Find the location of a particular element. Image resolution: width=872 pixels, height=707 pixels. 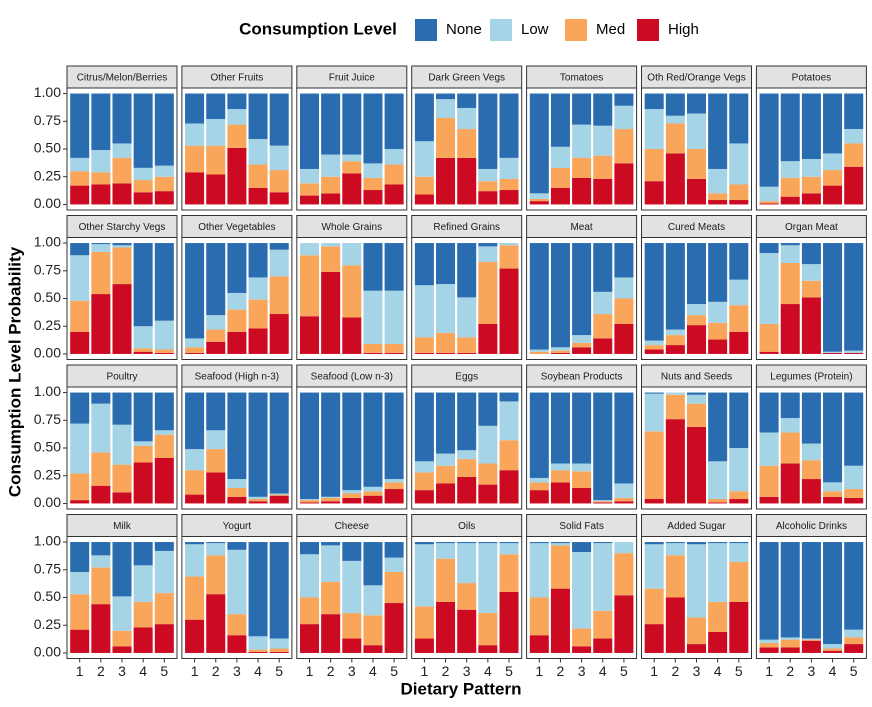

y-tick-label: 0.25 is located at coordinates (47, 624).